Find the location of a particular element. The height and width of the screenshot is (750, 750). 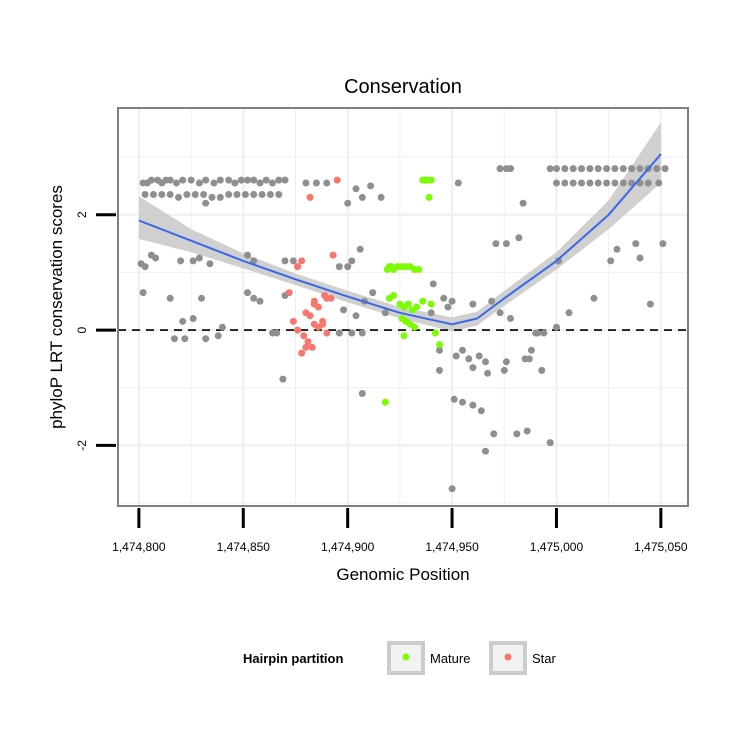

y-tick-label: -2 is located at coordinates (82, 445).